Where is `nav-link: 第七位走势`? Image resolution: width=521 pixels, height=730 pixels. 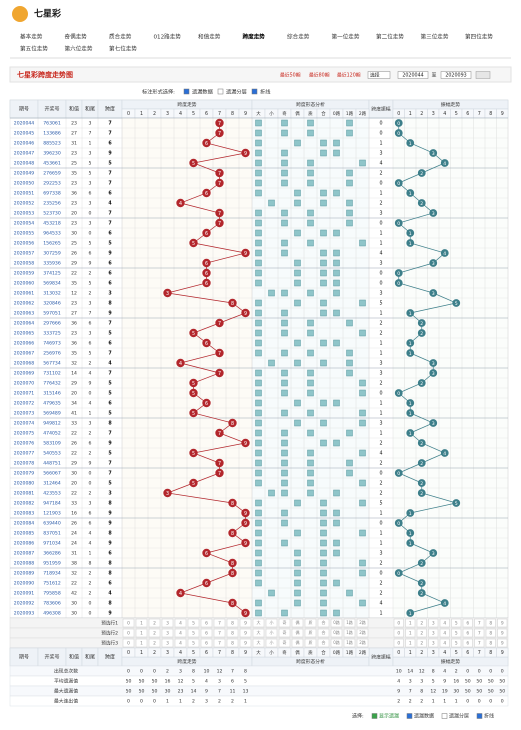
nav-link: 第七位走势 is located at coordinates (123, 49).